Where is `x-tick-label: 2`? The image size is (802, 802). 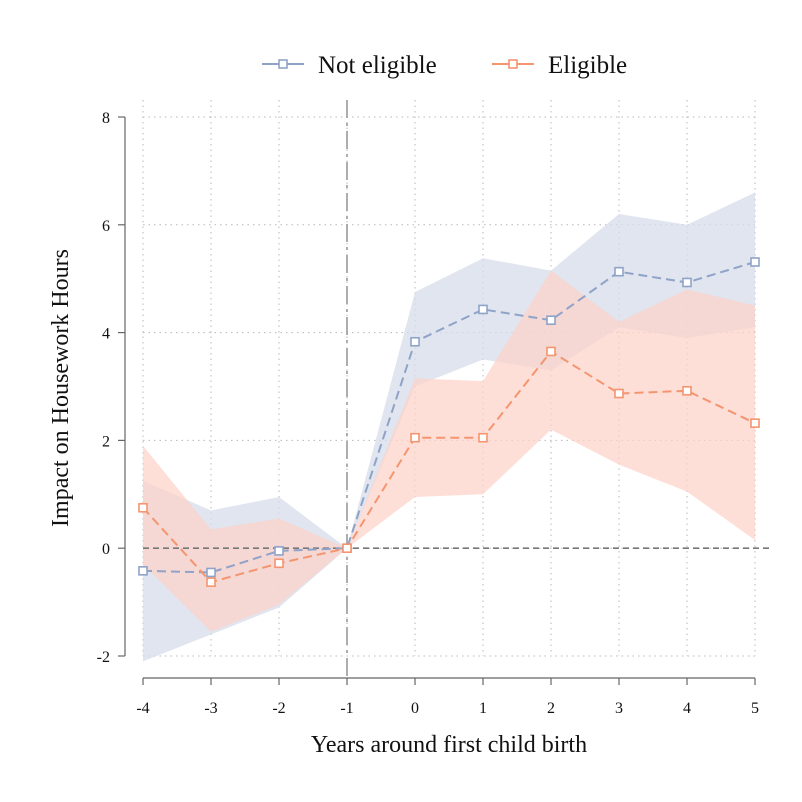 x-tick-label: 2 is located at coordinates (551, 708).